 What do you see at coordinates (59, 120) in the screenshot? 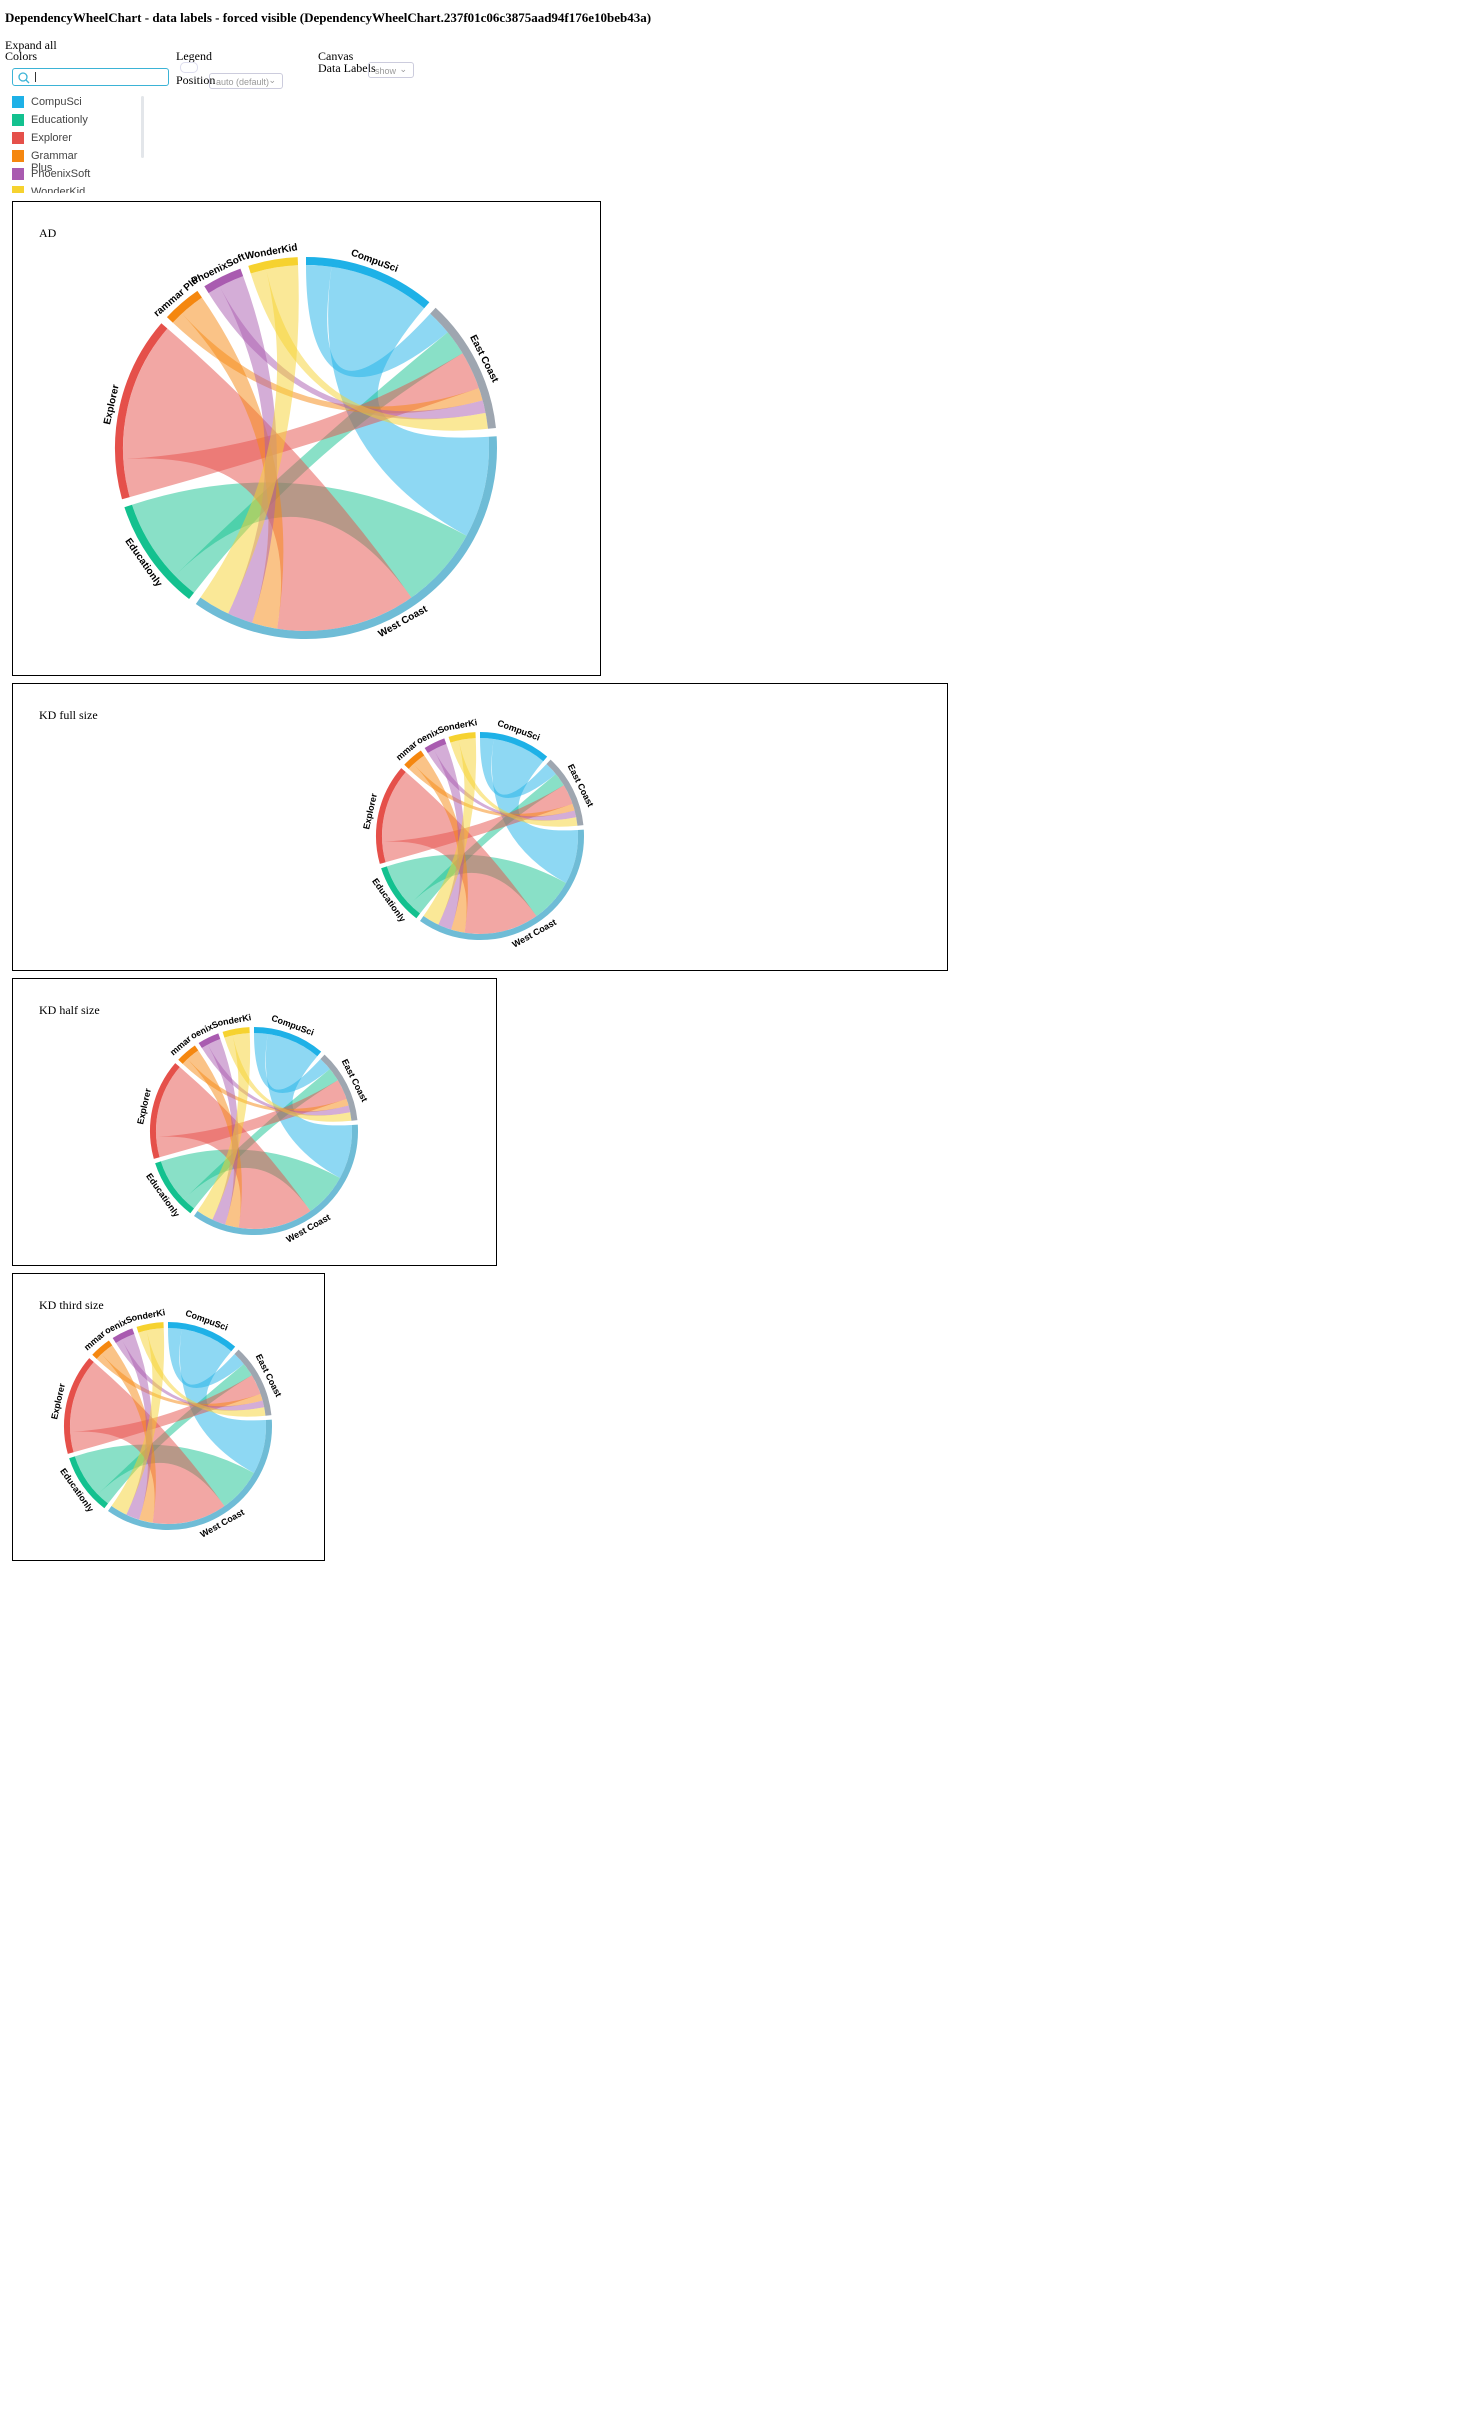
I see `color-name: Educationly` at bounding box center [59, 120].